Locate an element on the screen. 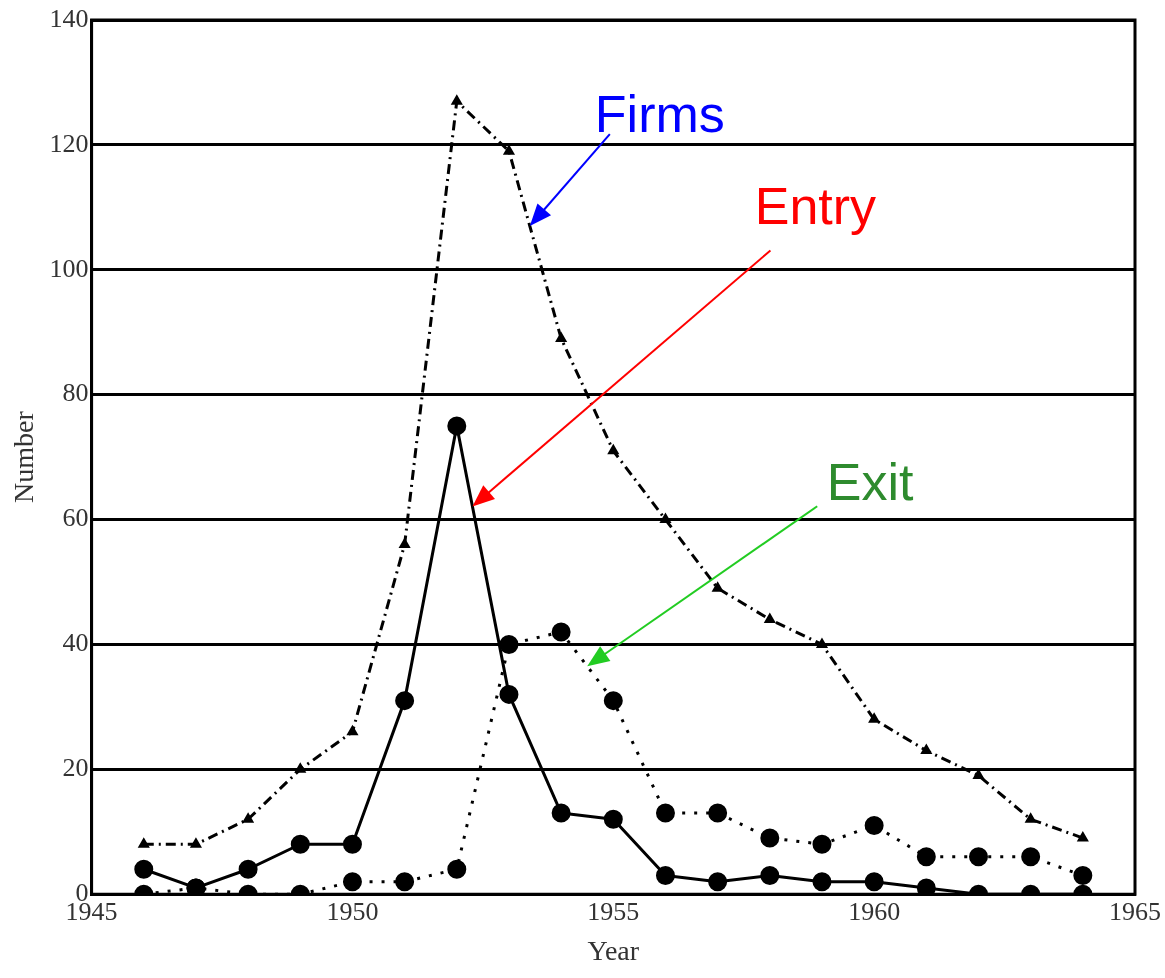 This screenshot has width=1165, height=978. y-tick-label: 140 is located at coordinates (69, 18).